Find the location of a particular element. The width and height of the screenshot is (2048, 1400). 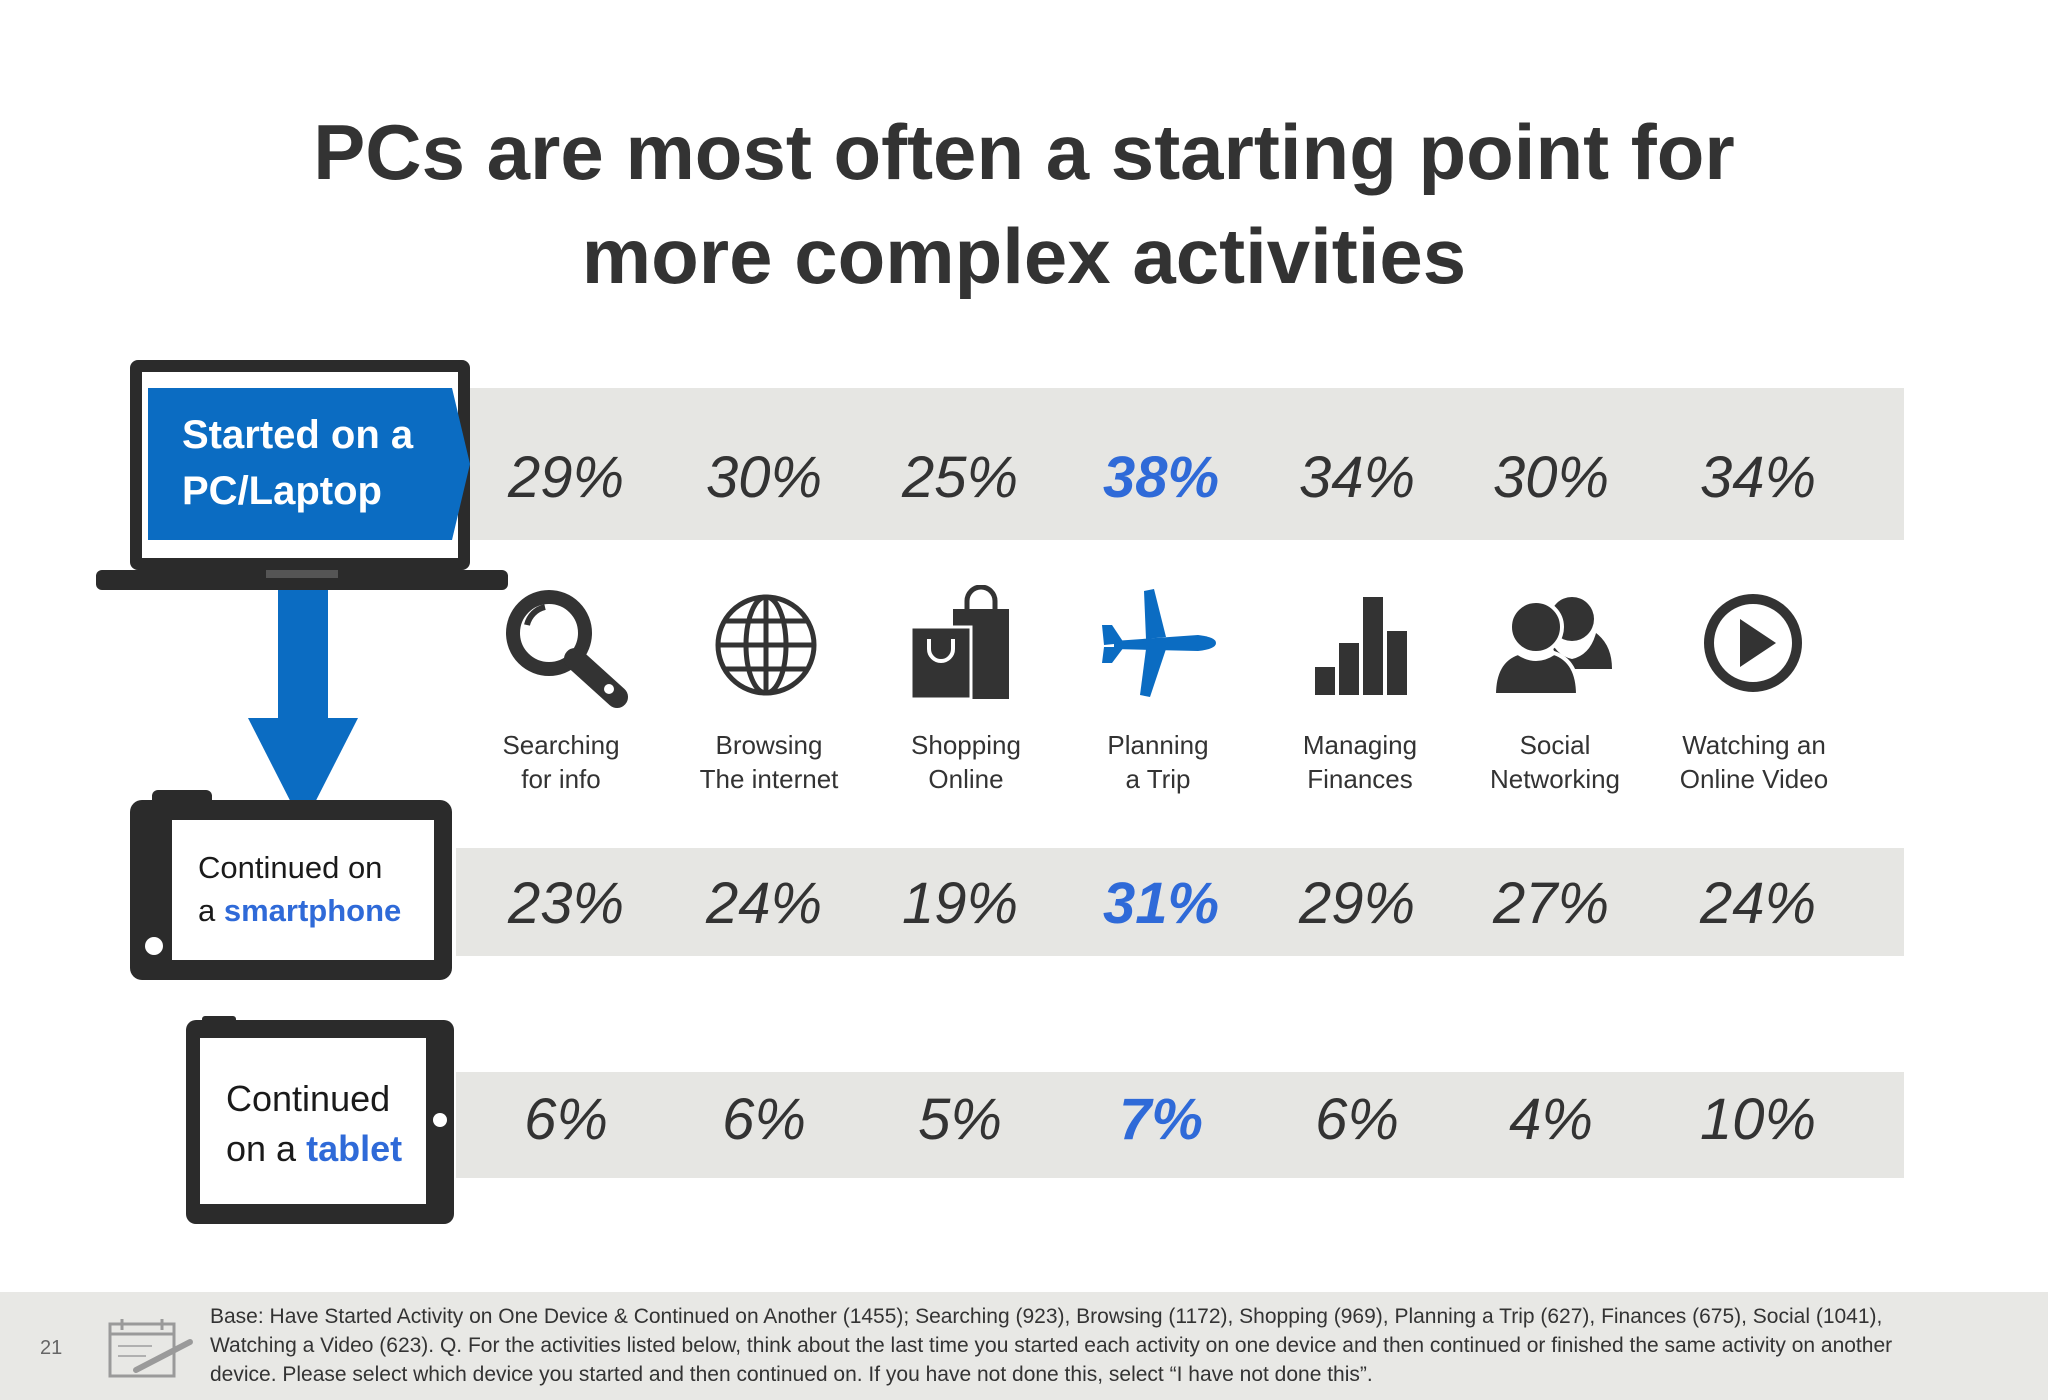

smartphone-value-shopping: 19% is located at coordinates (960, 903).